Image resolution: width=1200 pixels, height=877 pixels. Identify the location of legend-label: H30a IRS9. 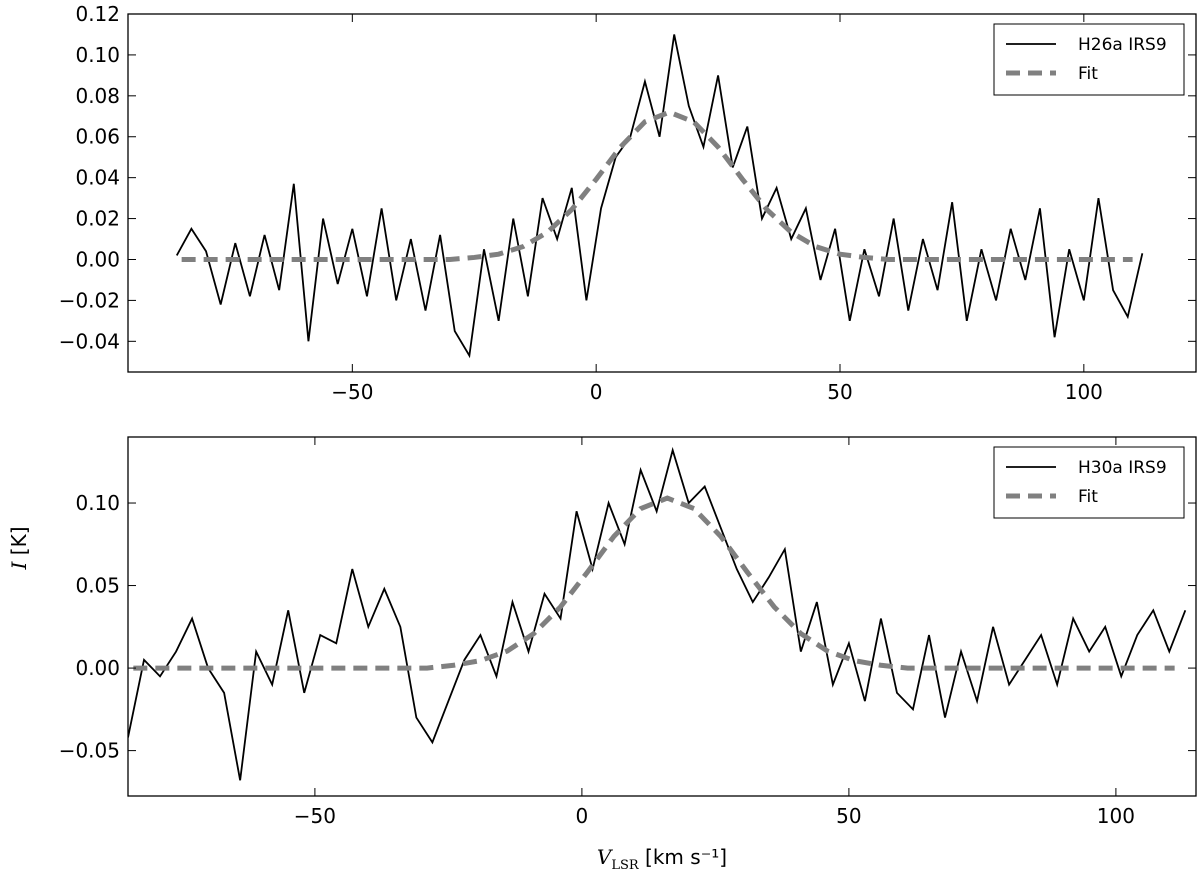
(1122, 468).